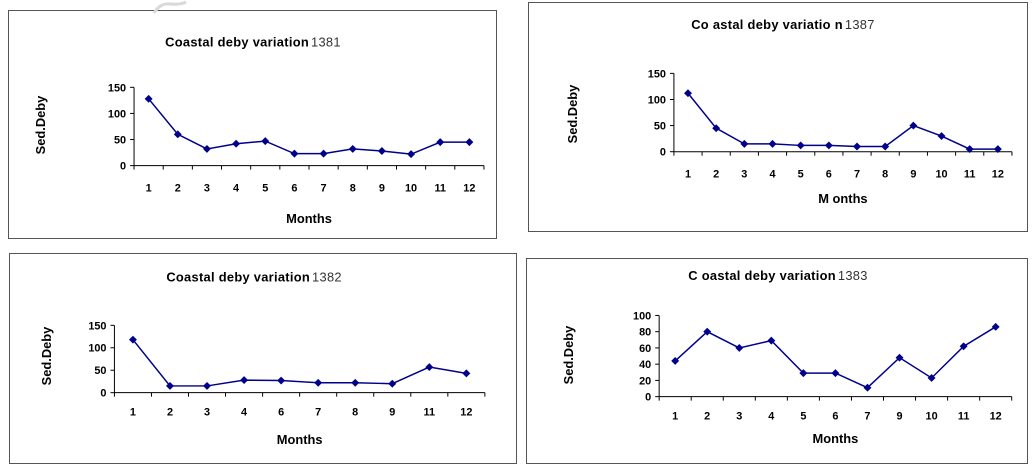 Image resolution: width=1034 pixels, height=464 pixels. What do you see at coordinates (941, 174) in the screenshot?
I see `x-tick-label: 10` at bounding box center [941, 174].